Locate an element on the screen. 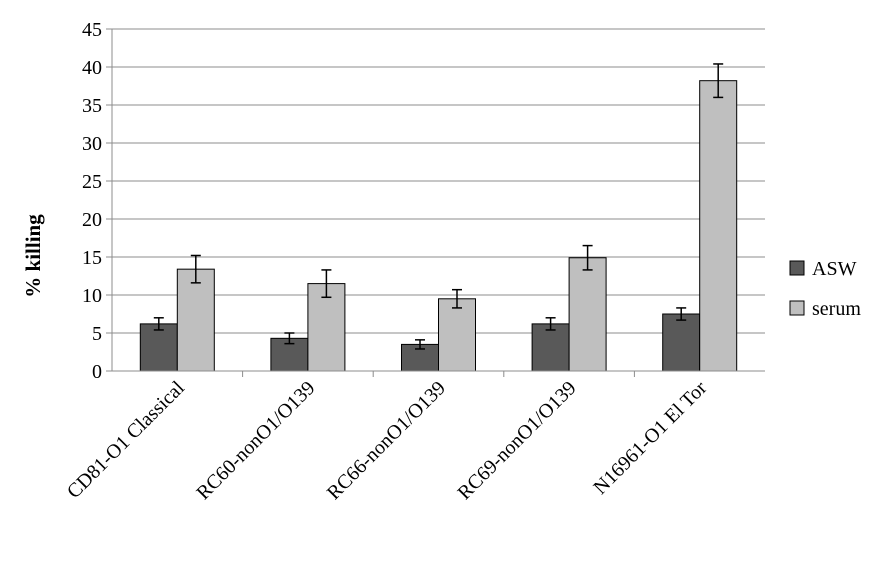 The image size is (892, 570). y-tick-label: 25 is located at coordinates (92, 182).